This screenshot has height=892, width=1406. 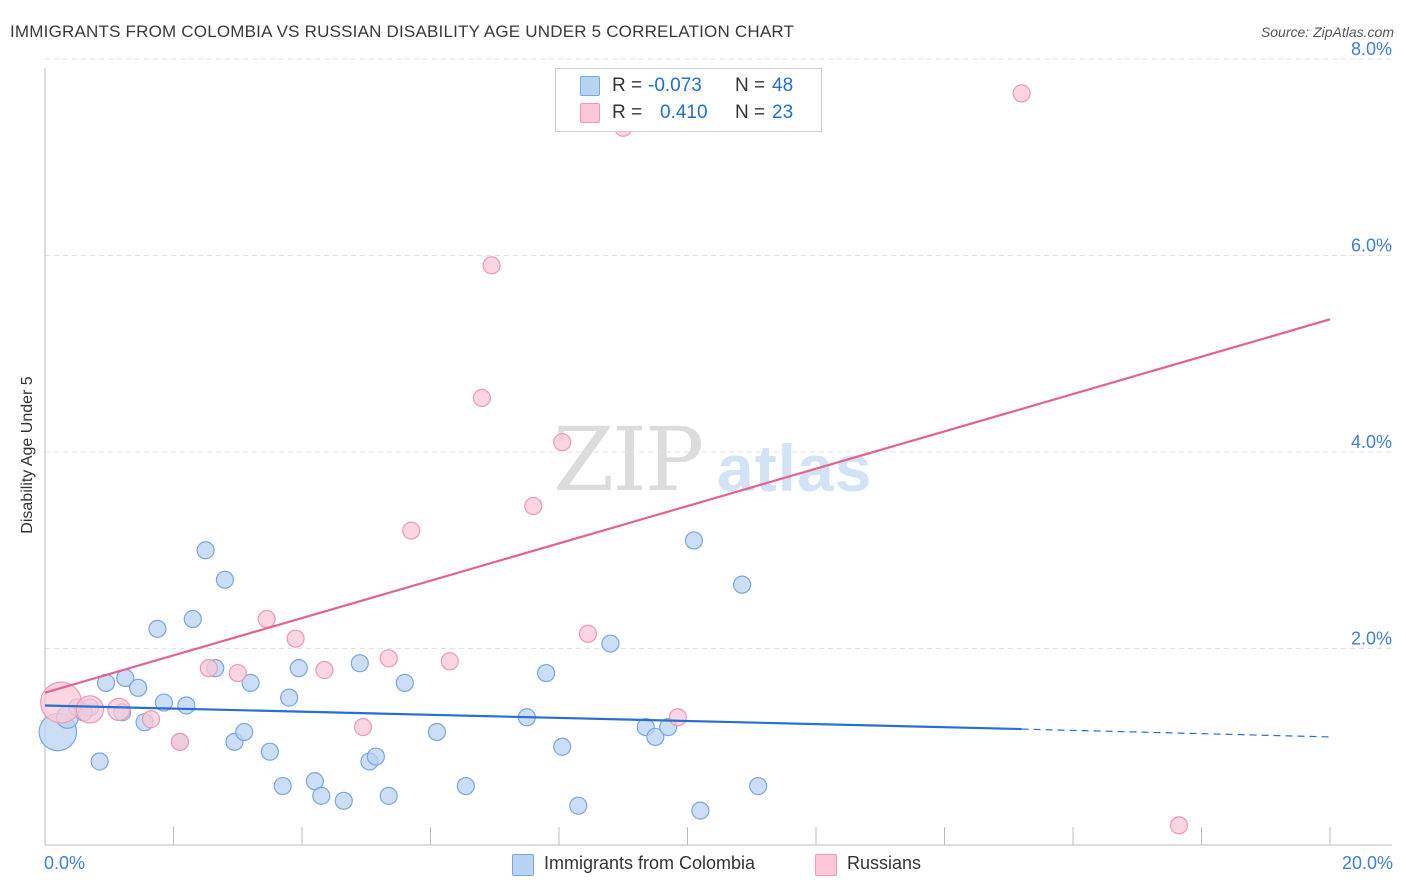 I want to click on y-tick-label: 6.0%, so click(x=1371, y=246).